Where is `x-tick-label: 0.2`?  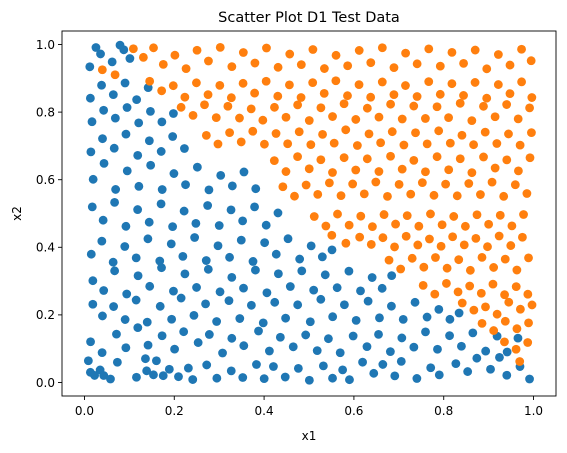
x-tick-label: 0.2 is located at coordinates (174, 411).